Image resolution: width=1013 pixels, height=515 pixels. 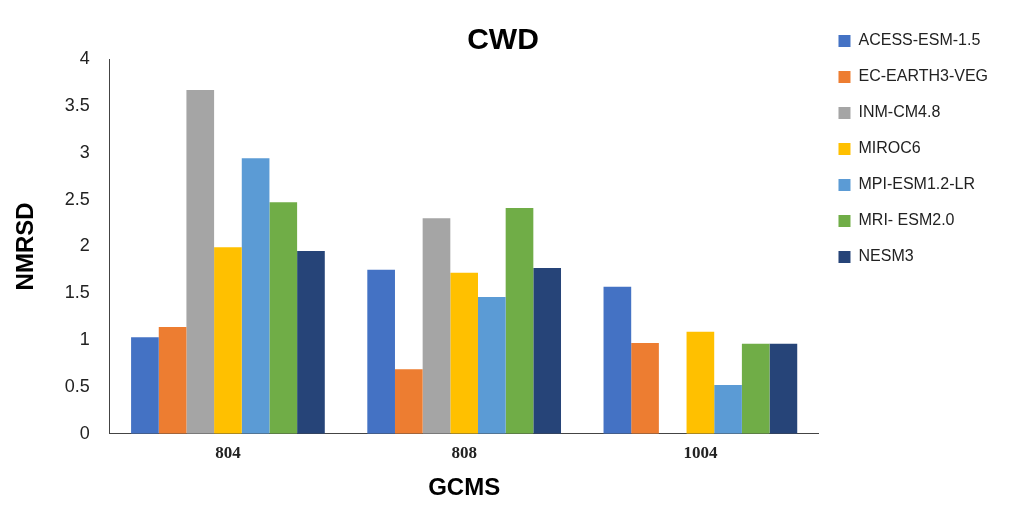 What do you see at coordinates (77, 292) in the screenshot?
I see `y-tick-label: 1.5` at bounding box center [77, 292].